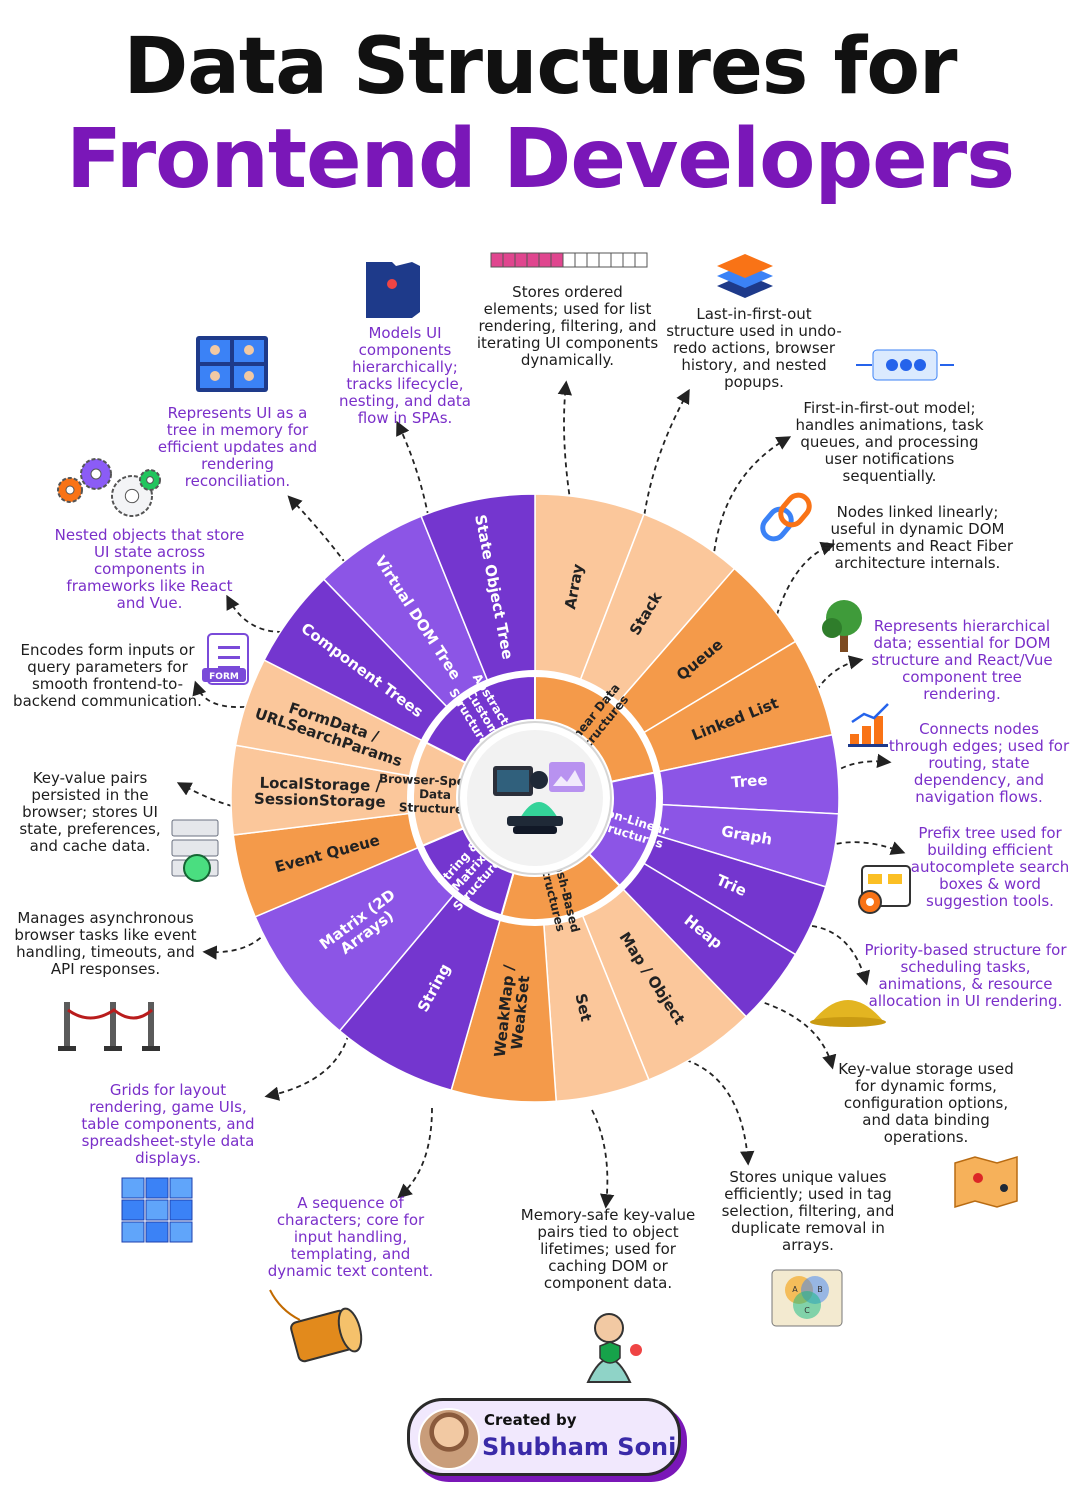  What do you see at coordinates (109, 1026) in the screenshot?
I see `queue-barrier-icon` at bounding box center [109, 1026].